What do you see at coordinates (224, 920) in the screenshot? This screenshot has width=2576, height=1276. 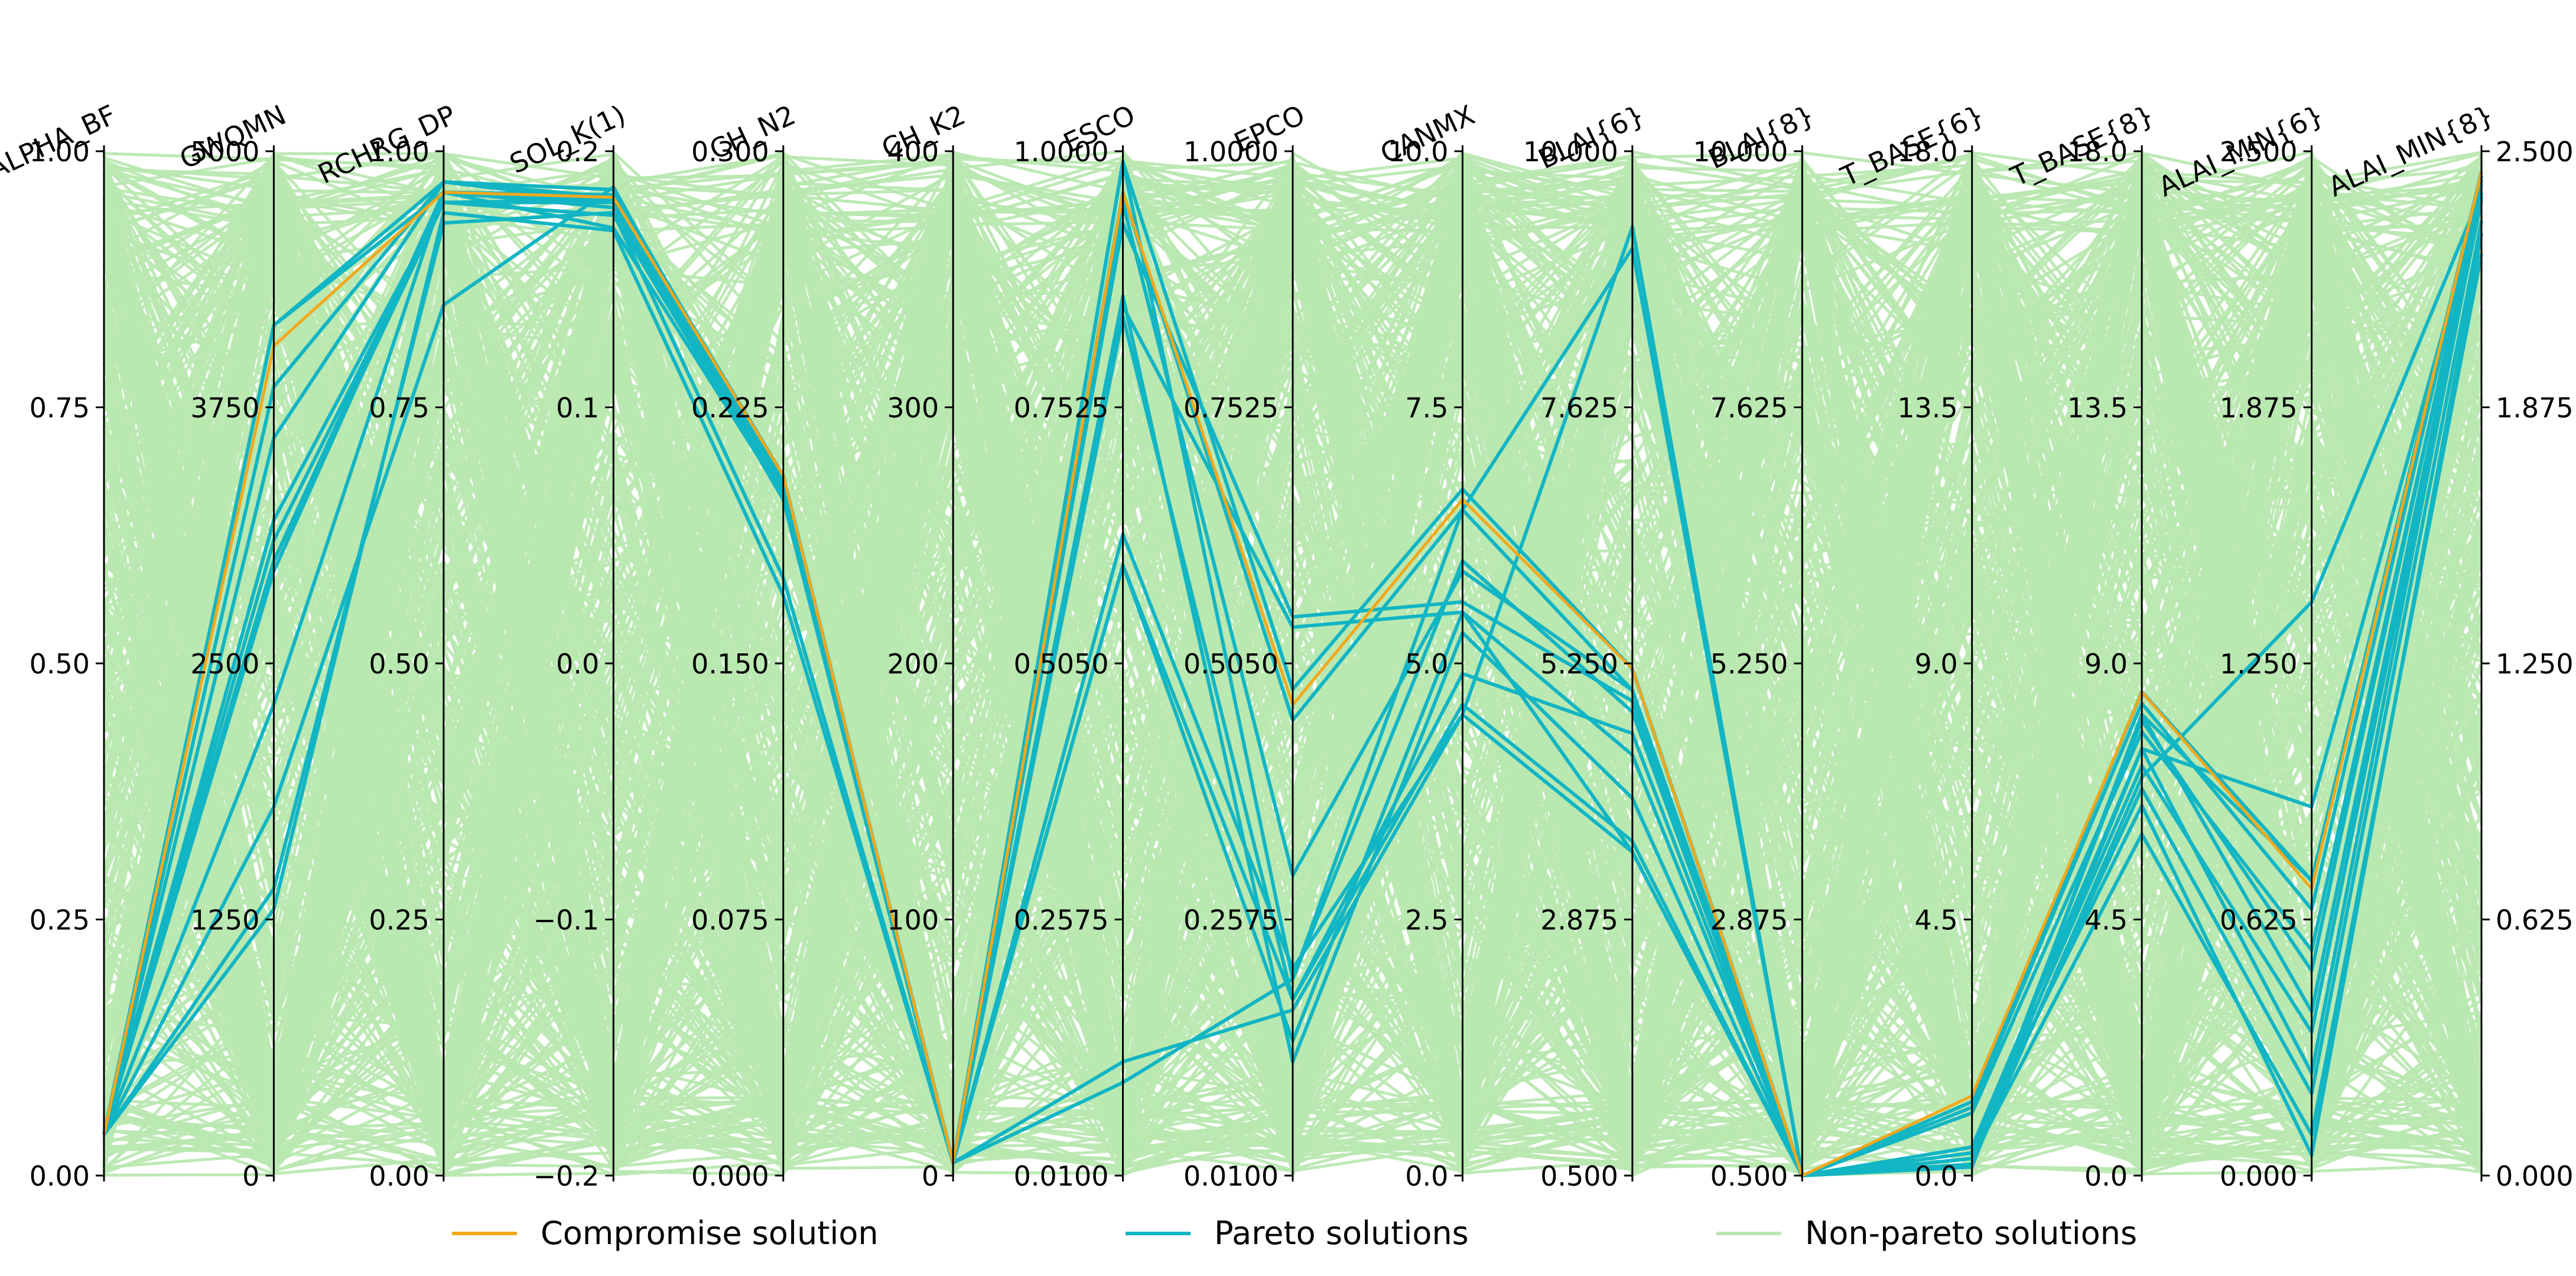 I see `tick-label: 1250` at bounding box center [224, 920].